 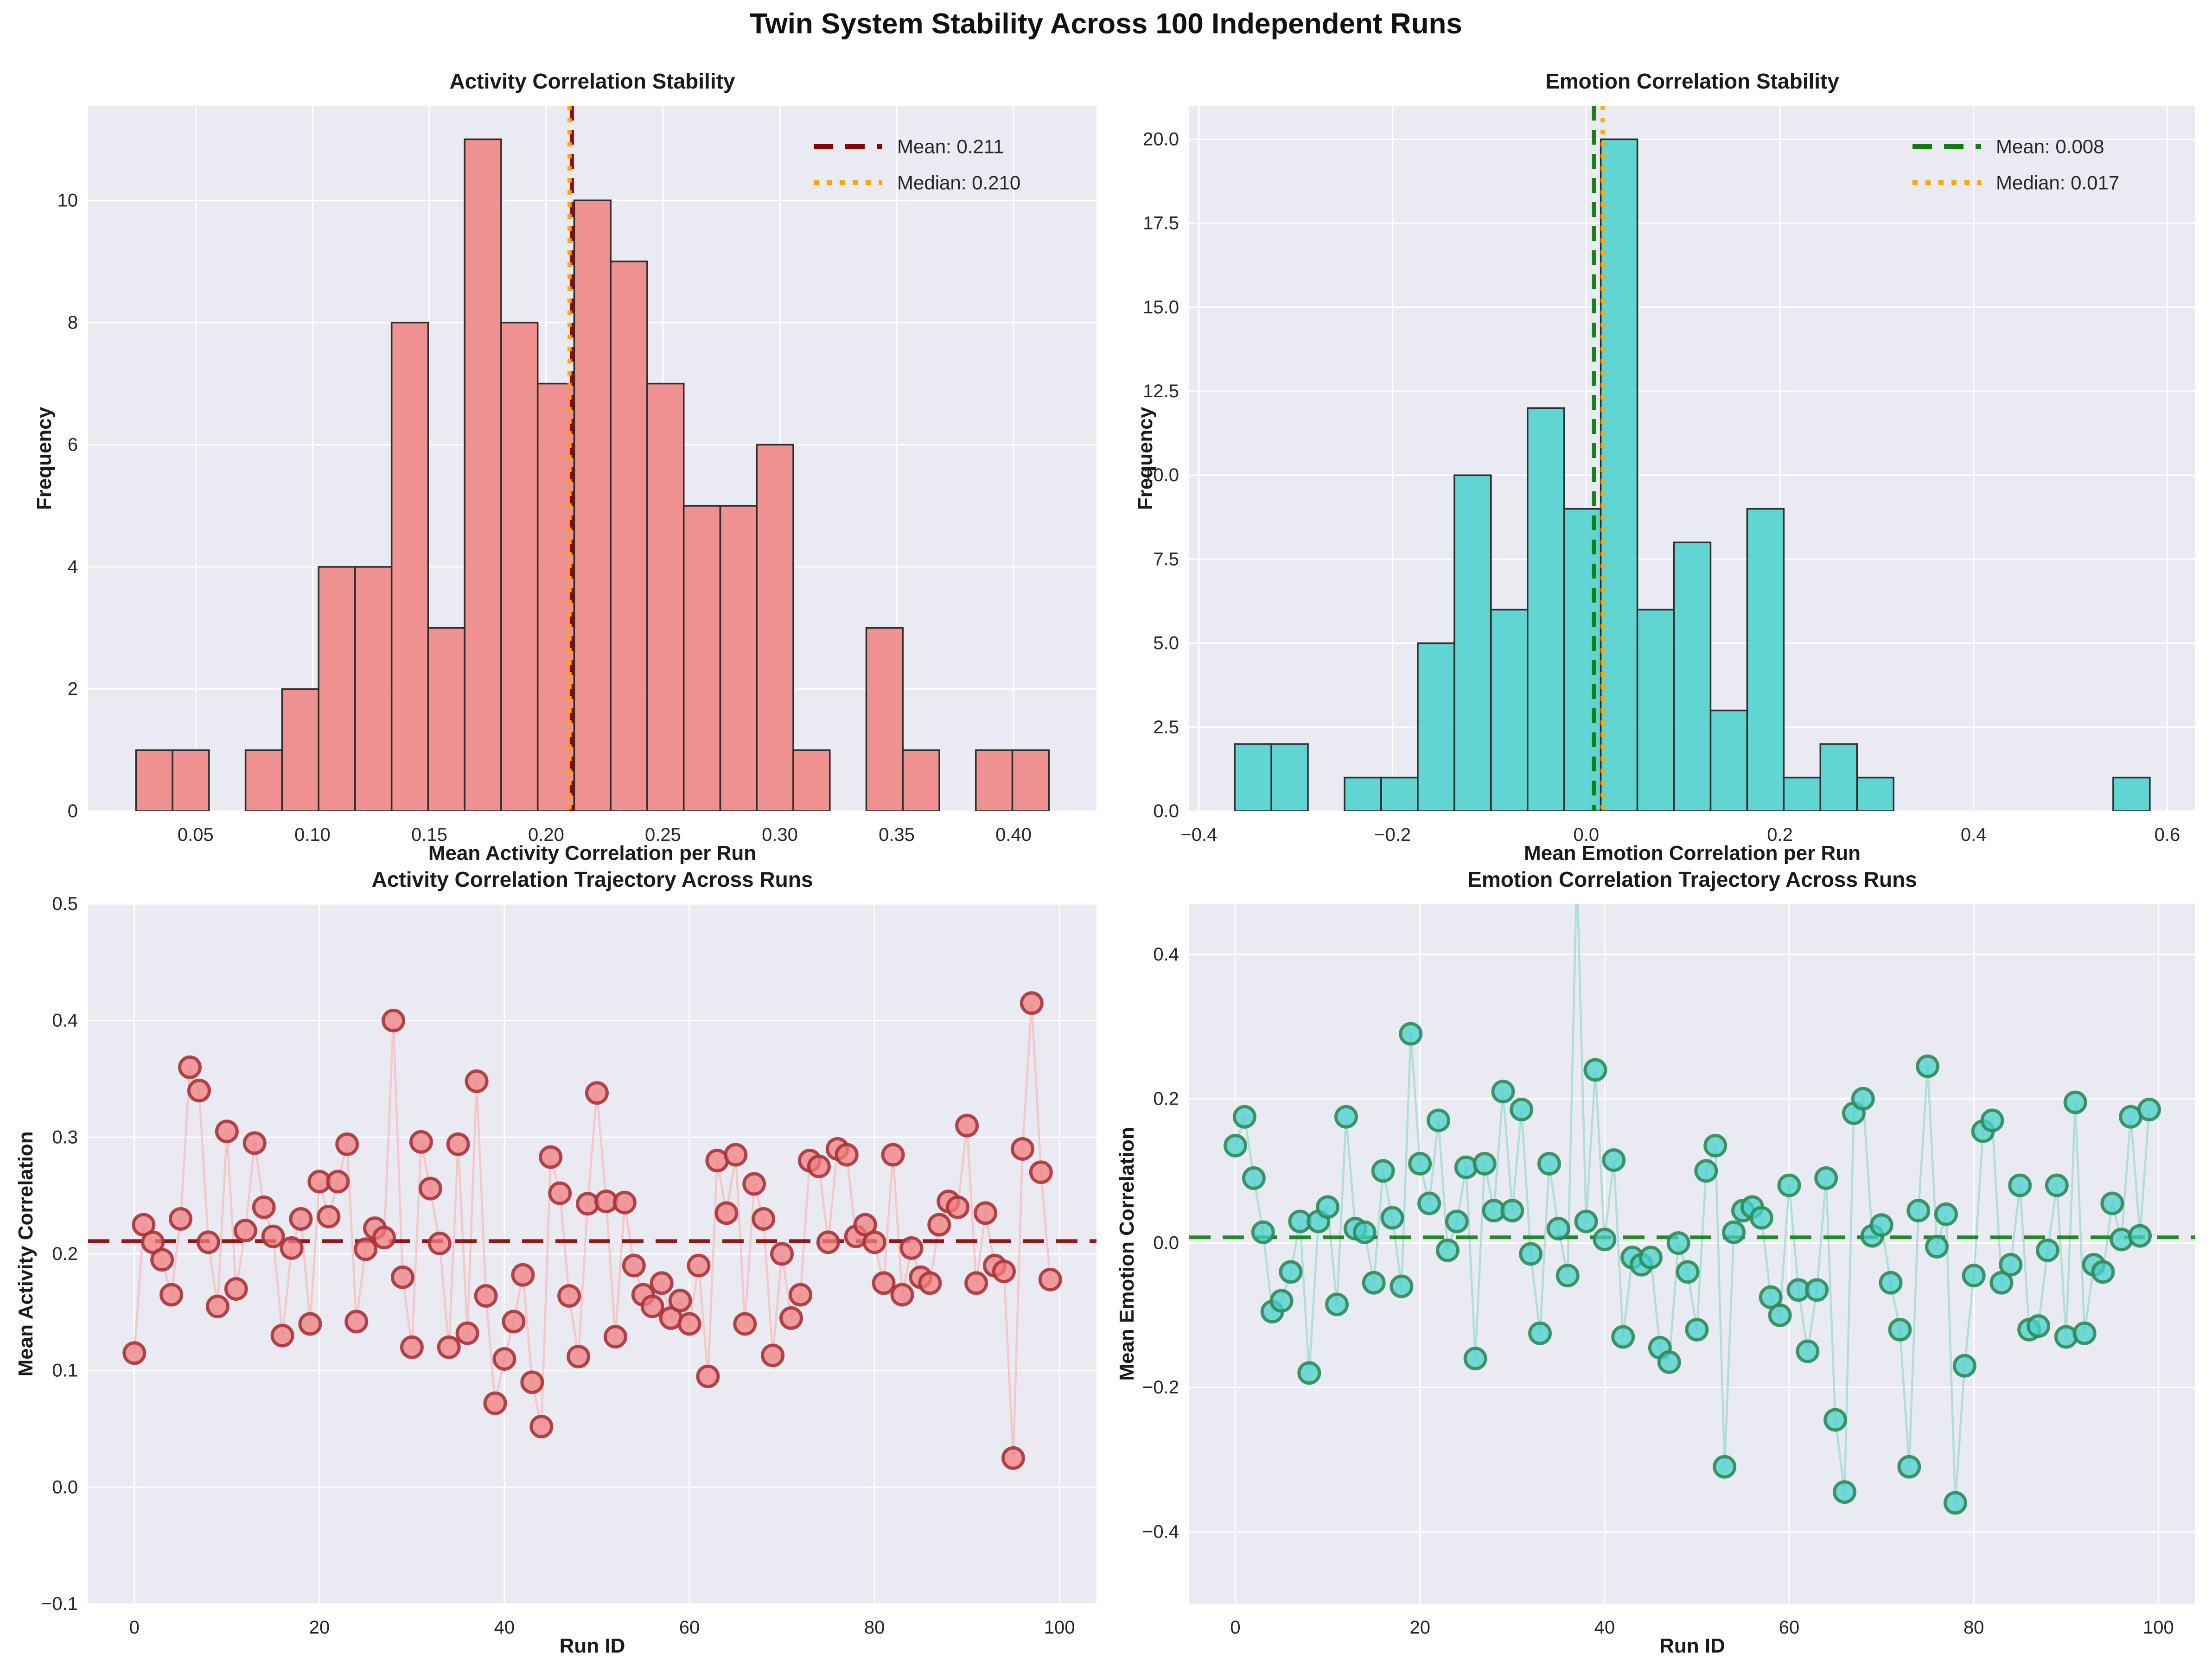 I want to click on svg-text: 0.20, so click(x=546, y=835).